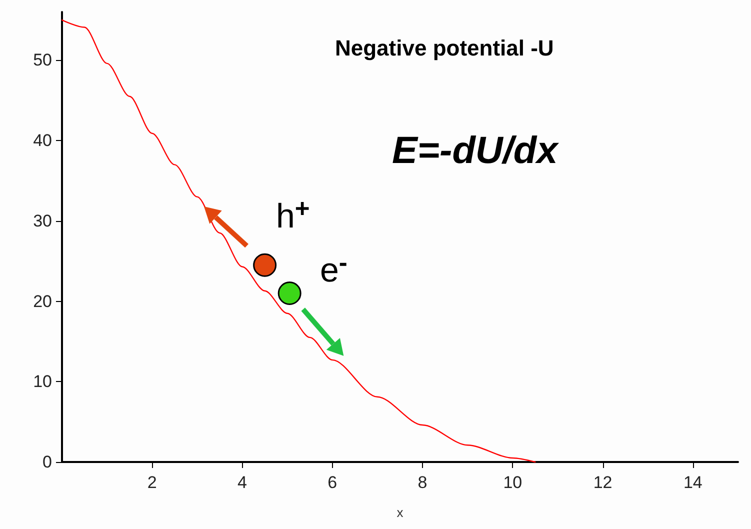 Image resolution: width=751 pixels, height=529 pixels. Describe the element at coordinates (334, 269) in the screenshot. I see `annotation: e-` at that location.